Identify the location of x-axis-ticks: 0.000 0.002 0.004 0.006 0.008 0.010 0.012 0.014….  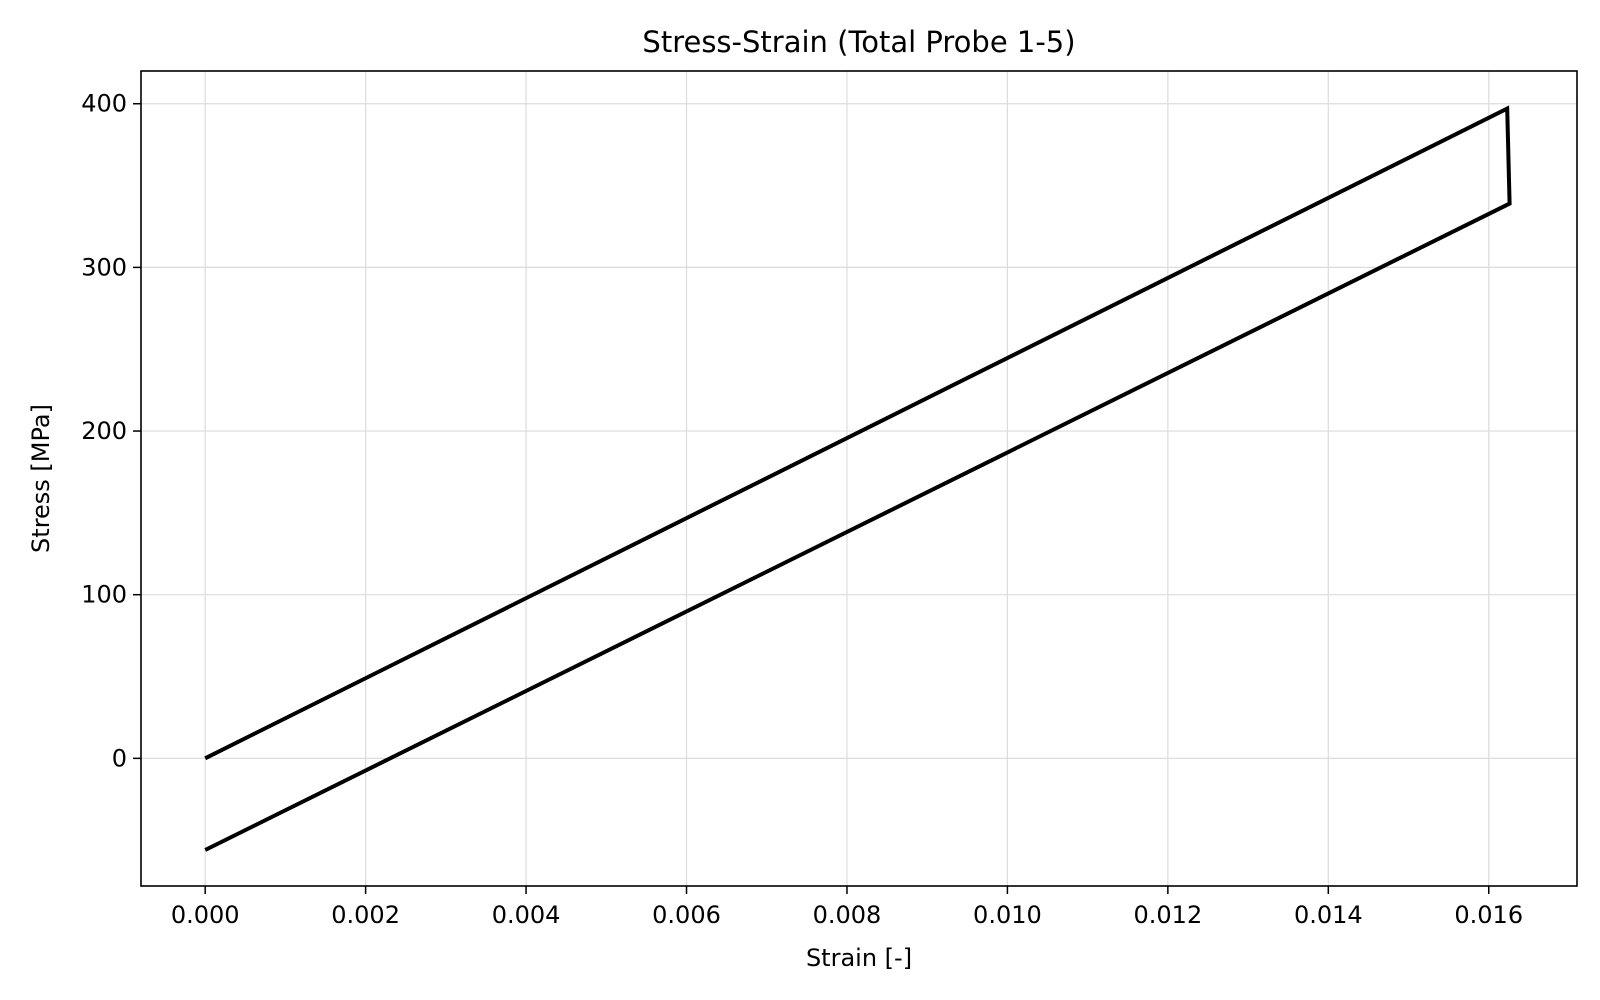
(847, 907).